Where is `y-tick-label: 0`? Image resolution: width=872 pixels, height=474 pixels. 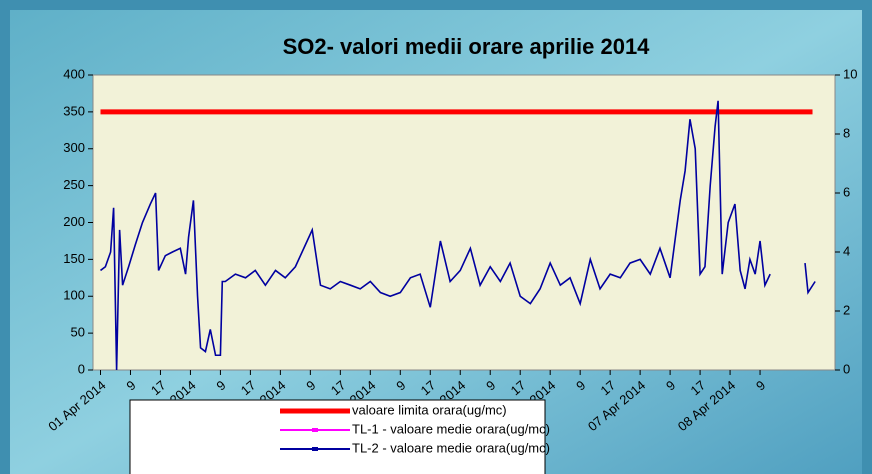 y-tick-label: 0 is located at coordinates (81, 368).